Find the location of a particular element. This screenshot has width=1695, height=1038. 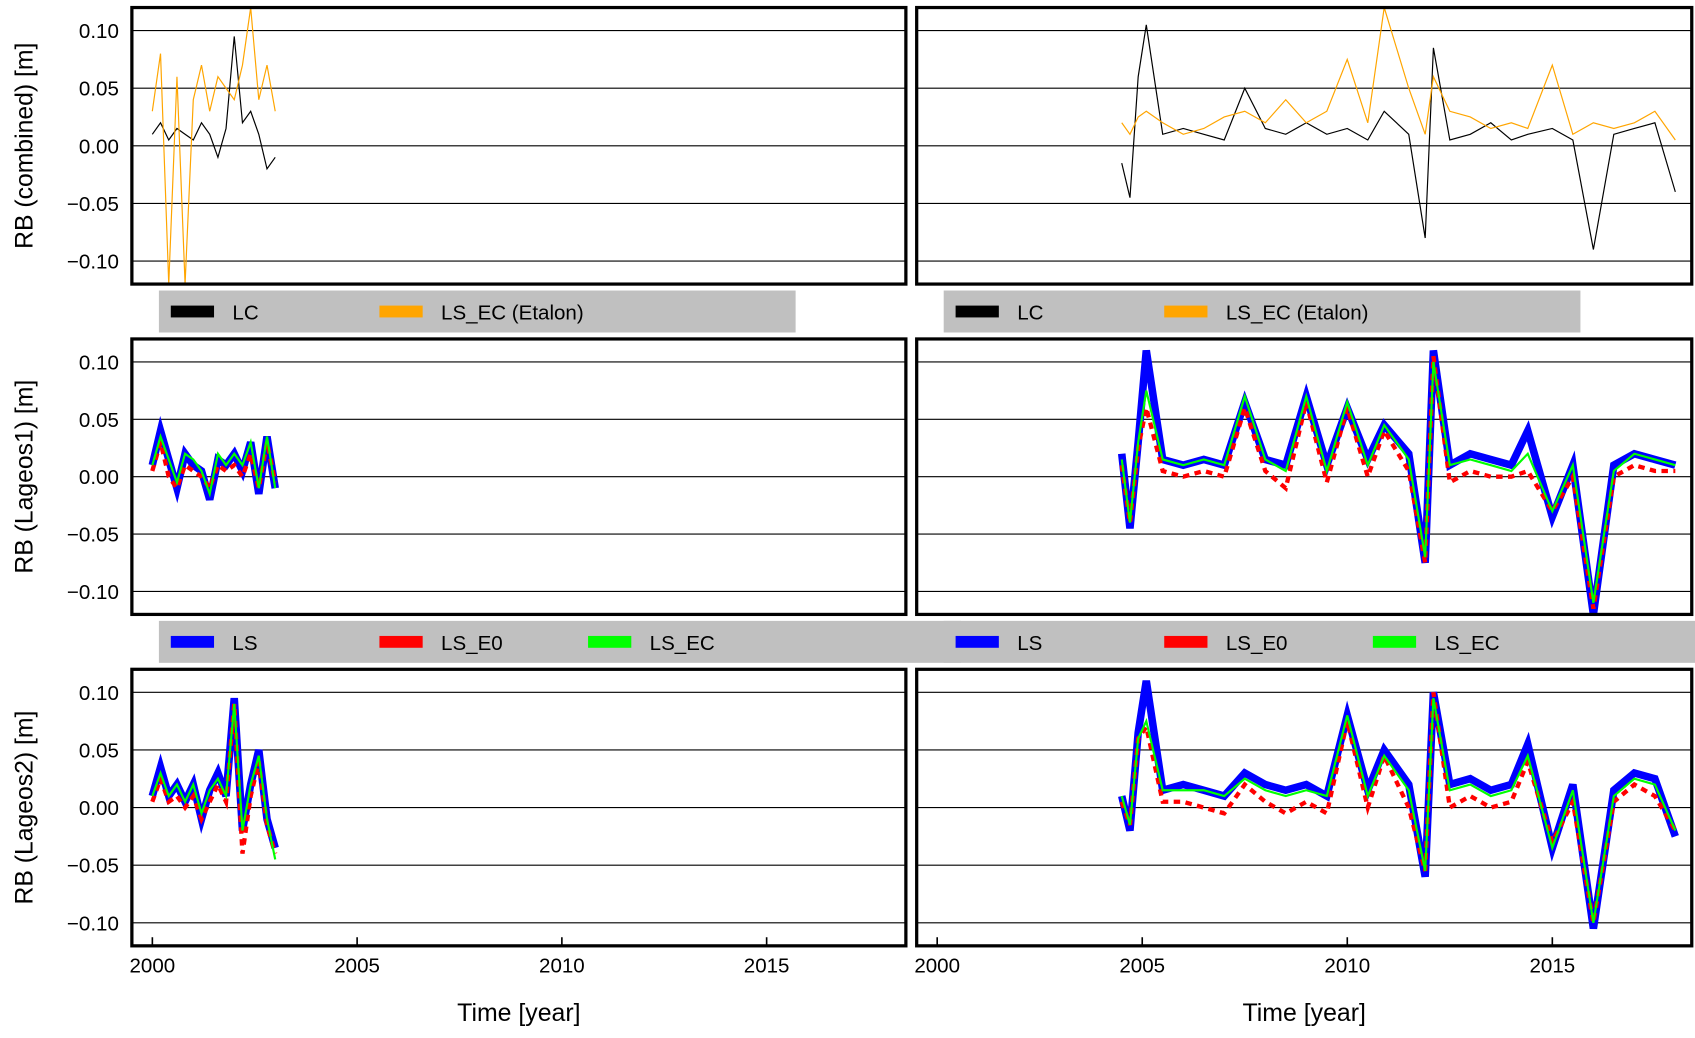

y-axis-label: RB (combined) [m] is located at coordinates (24, 146).